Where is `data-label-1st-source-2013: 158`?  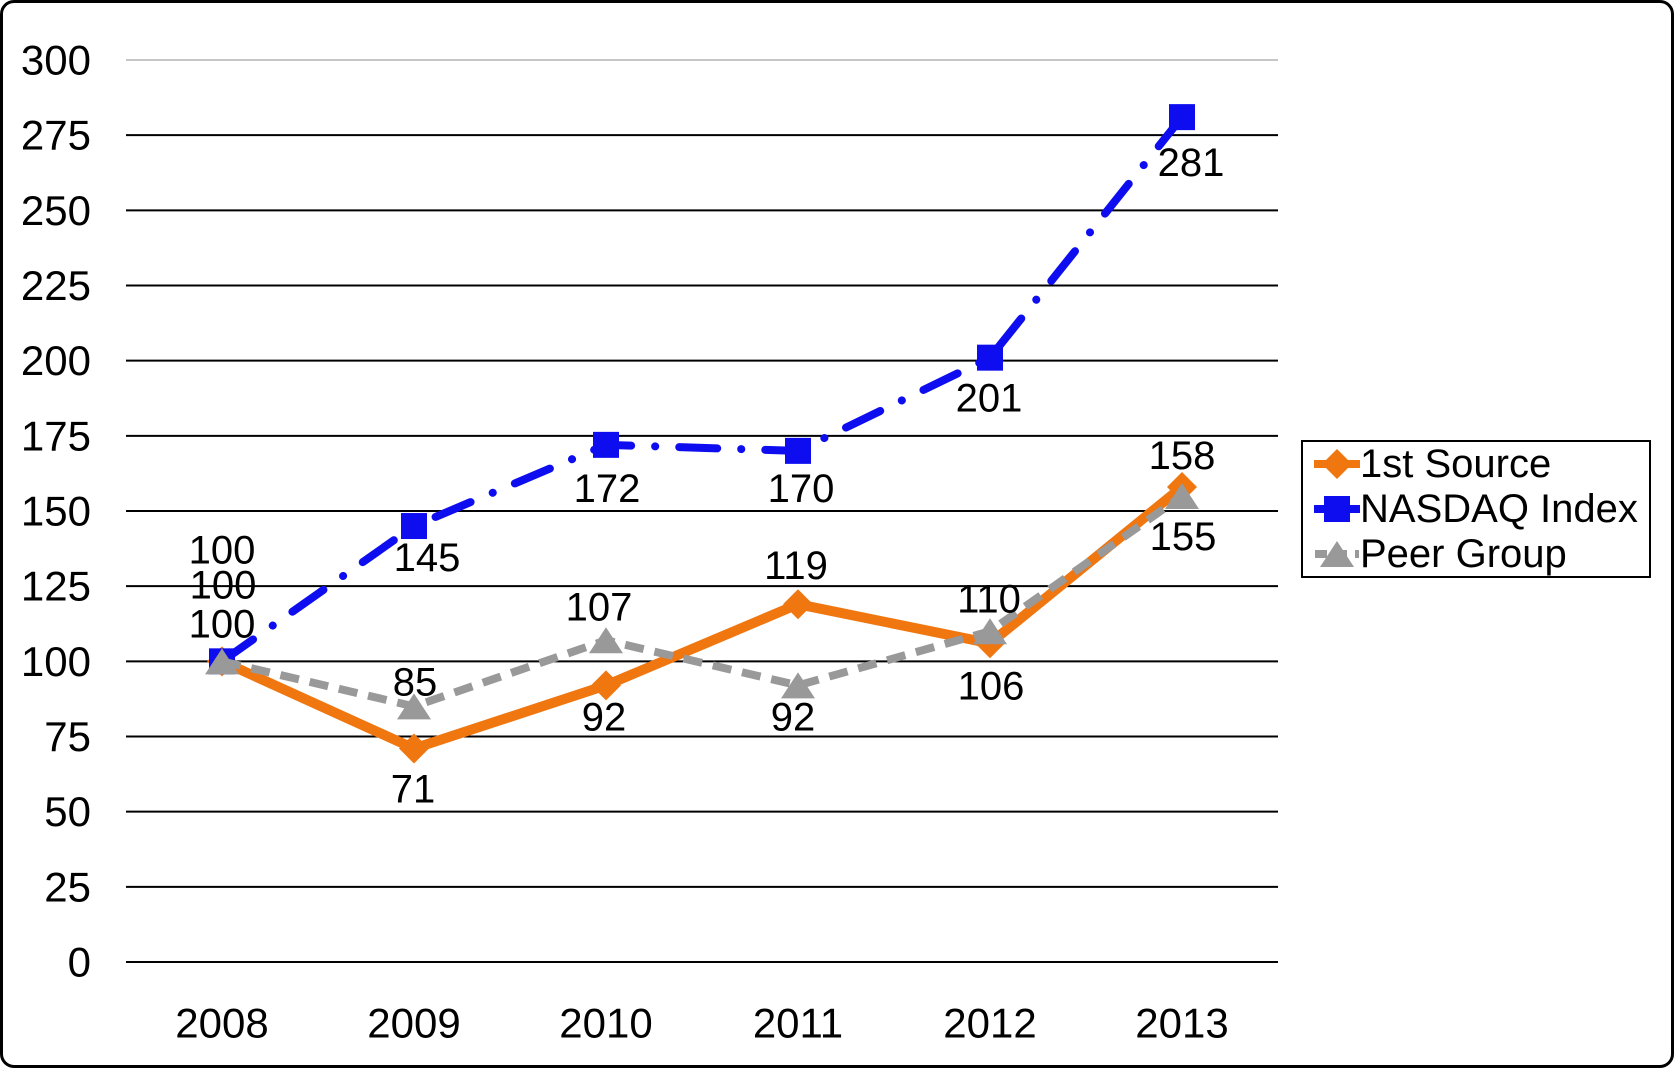
data-label-1st-source-2013: 158 is located at coordinates (1182, 456).